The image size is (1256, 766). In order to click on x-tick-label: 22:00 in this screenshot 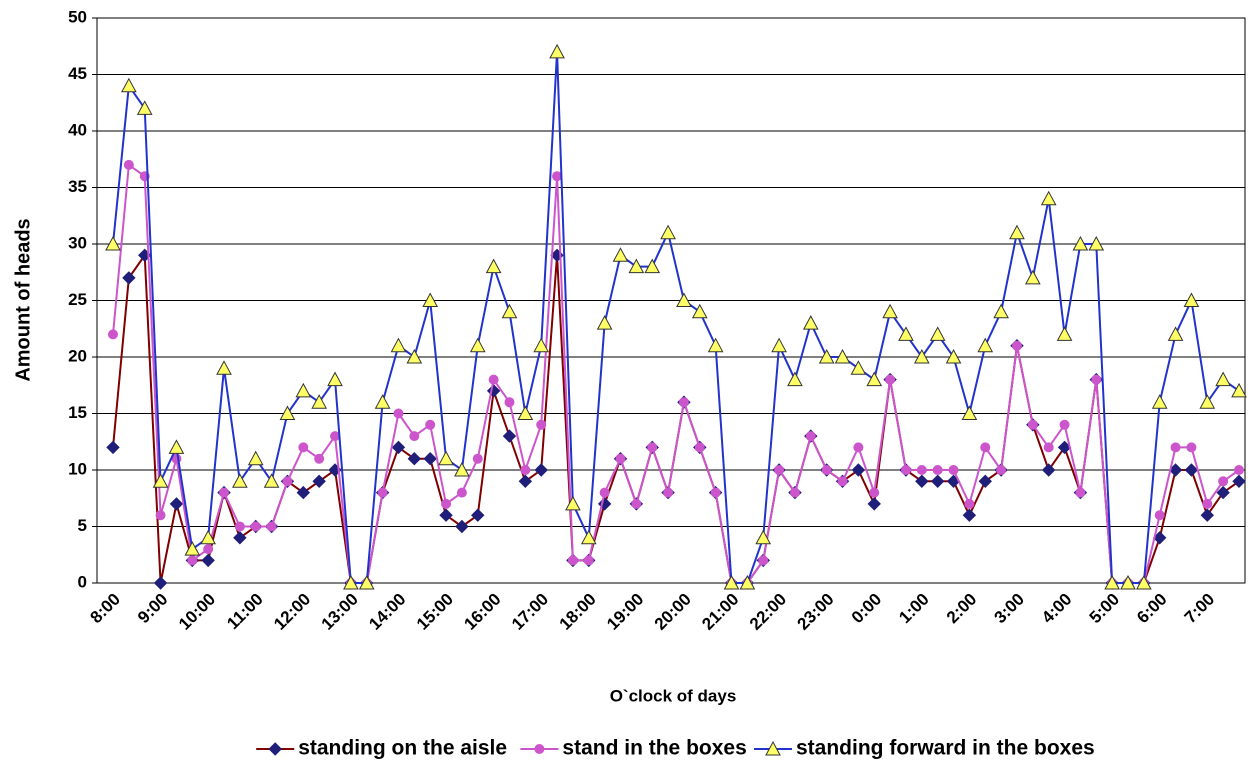, I will do `click(768, 612)`.